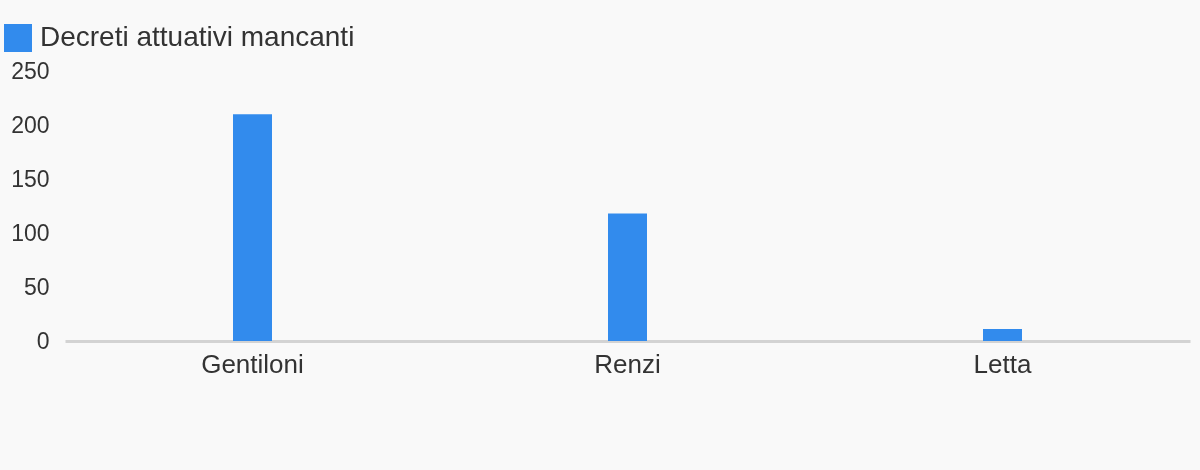 This screenshot has height=470, width=1200. What do you see at coordinates (30, 232) in the screenshot?
I see `y-tick-label: 100` at bounding box center [30, 232].